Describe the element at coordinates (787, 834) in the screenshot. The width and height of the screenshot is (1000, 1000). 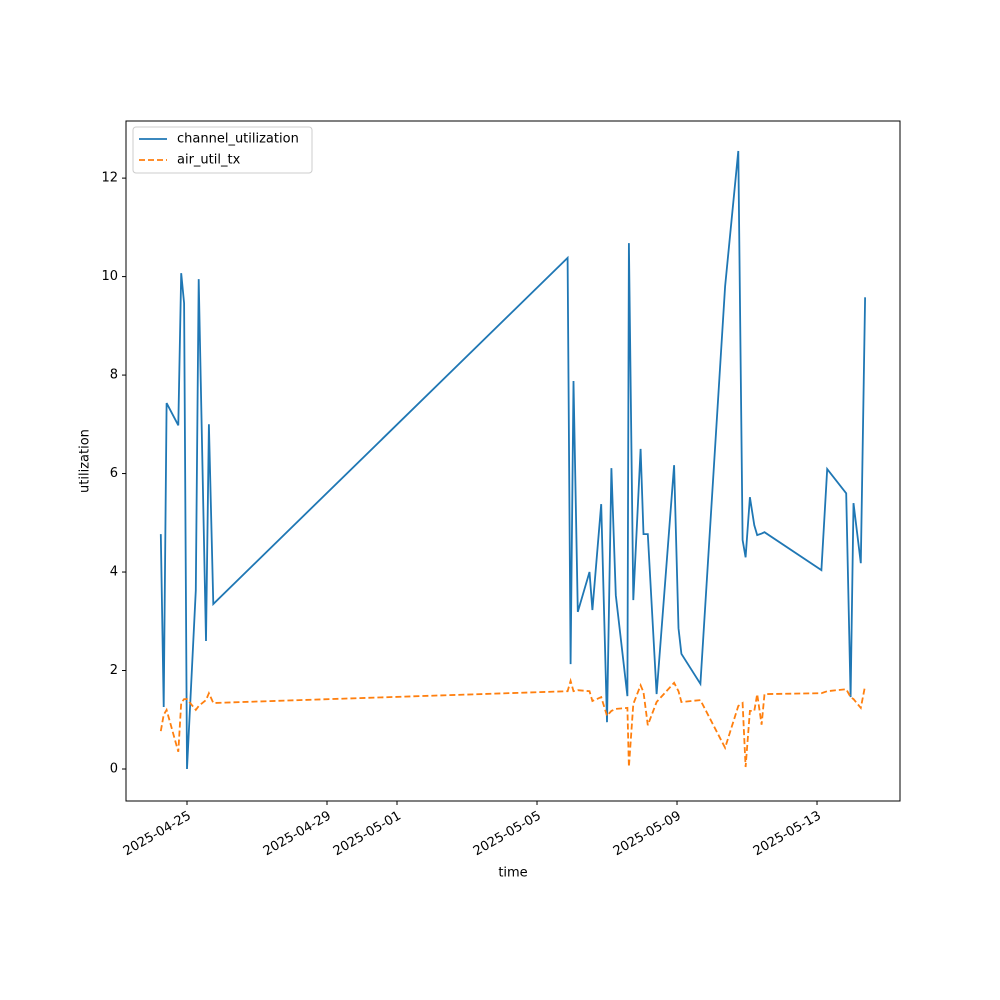
I see `x-tick-label: 2025-05-13` at that location.